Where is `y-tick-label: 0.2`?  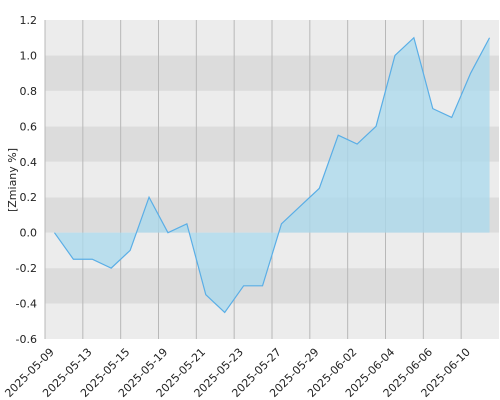
y-tick-label: 0.2 is located at coordinates (29, 197).